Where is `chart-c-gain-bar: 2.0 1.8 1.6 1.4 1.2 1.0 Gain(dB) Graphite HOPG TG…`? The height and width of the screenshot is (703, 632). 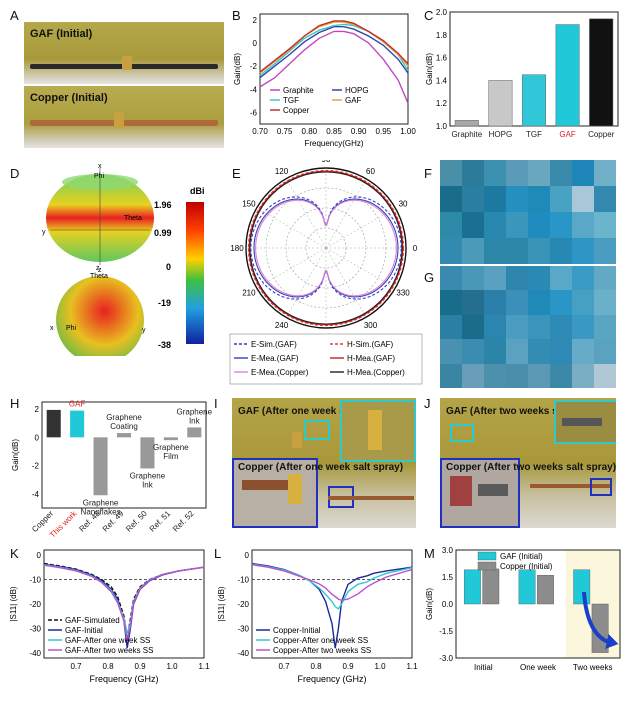 chart-c-gain-bar: 2.0 1.8 1.6 1.4 1.2 1.0 Gain(dB) Graphite HOPG TG… is located at coordinates (522, 73).